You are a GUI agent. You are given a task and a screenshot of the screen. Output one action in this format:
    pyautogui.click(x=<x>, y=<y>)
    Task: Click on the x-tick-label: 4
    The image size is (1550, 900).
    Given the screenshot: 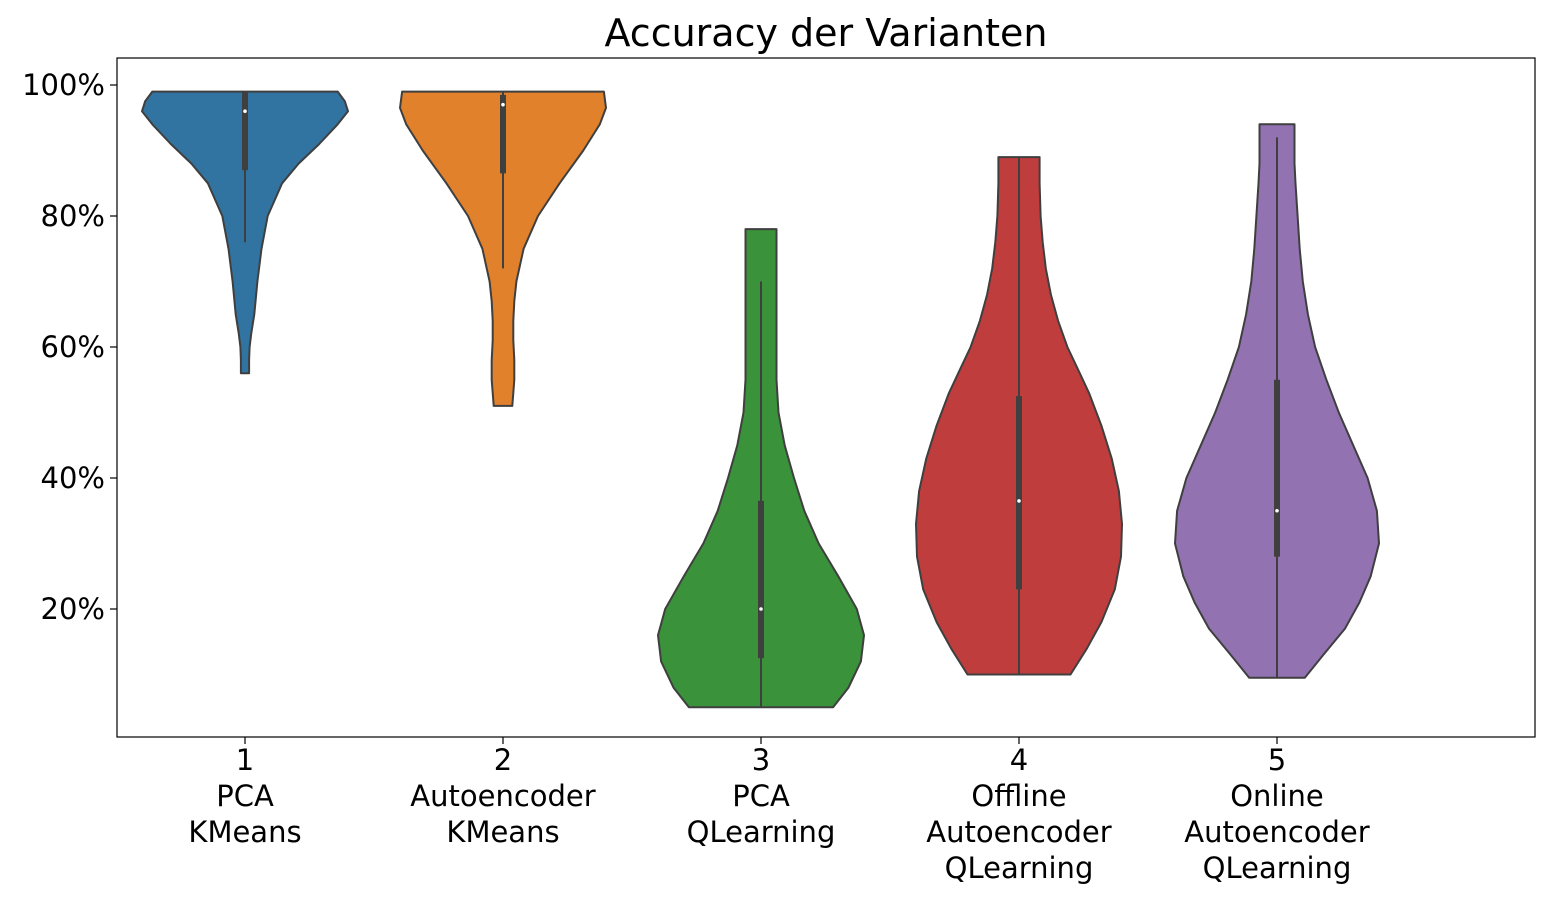 What is the action you would take?
    pyautogui.click(x=1019, y=760)
    